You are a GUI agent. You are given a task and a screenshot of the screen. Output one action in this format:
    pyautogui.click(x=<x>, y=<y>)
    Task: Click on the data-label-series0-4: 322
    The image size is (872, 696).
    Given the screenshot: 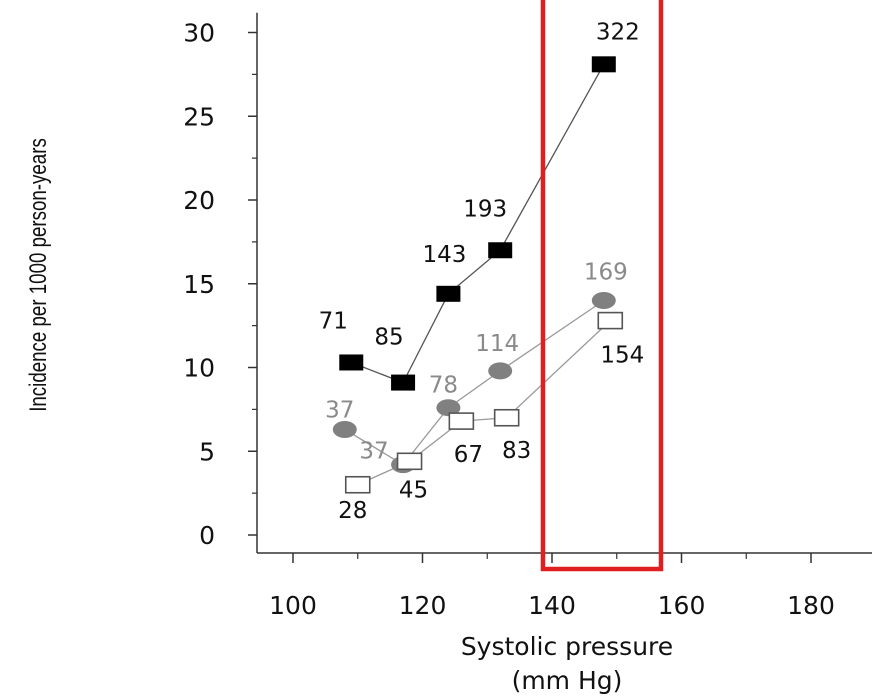 What is the action you would take?
    pyautogui.click(x=618, y=32)
    